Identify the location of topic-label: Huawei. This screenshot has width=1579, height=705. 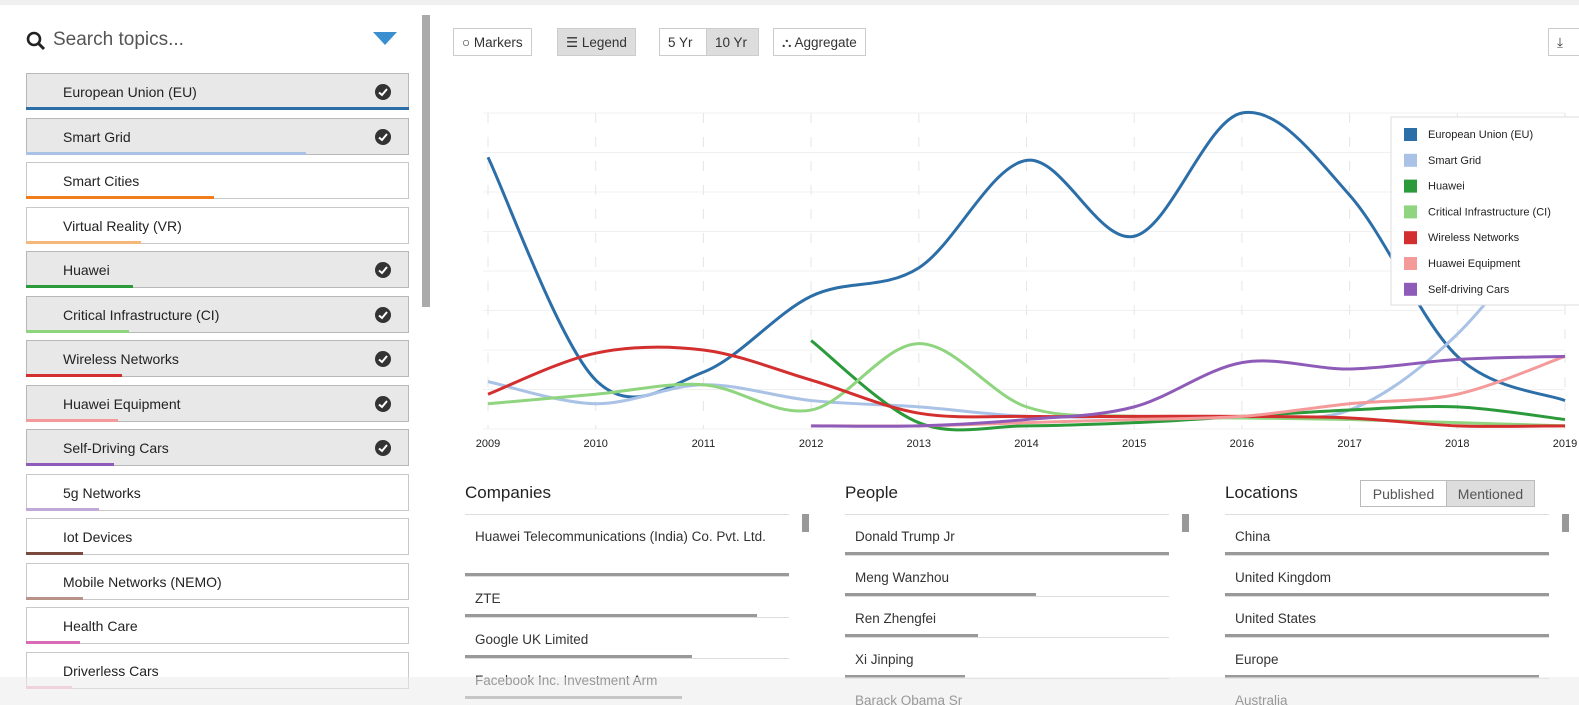
(86, 270).